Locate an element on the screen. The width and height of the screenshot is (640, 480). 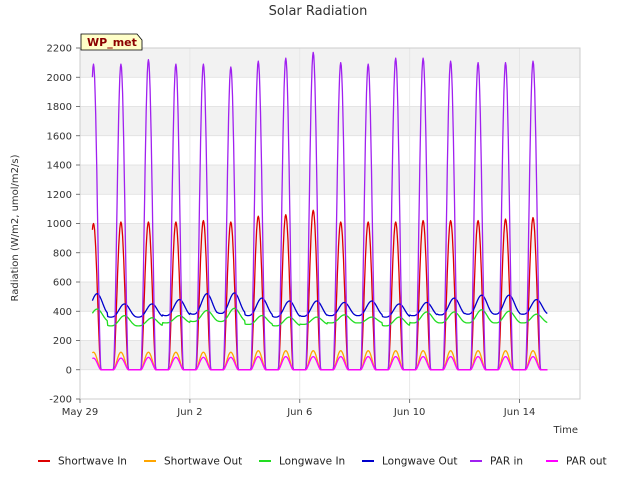
y-tick-label: 2200 is located at coordinates (59, 49).